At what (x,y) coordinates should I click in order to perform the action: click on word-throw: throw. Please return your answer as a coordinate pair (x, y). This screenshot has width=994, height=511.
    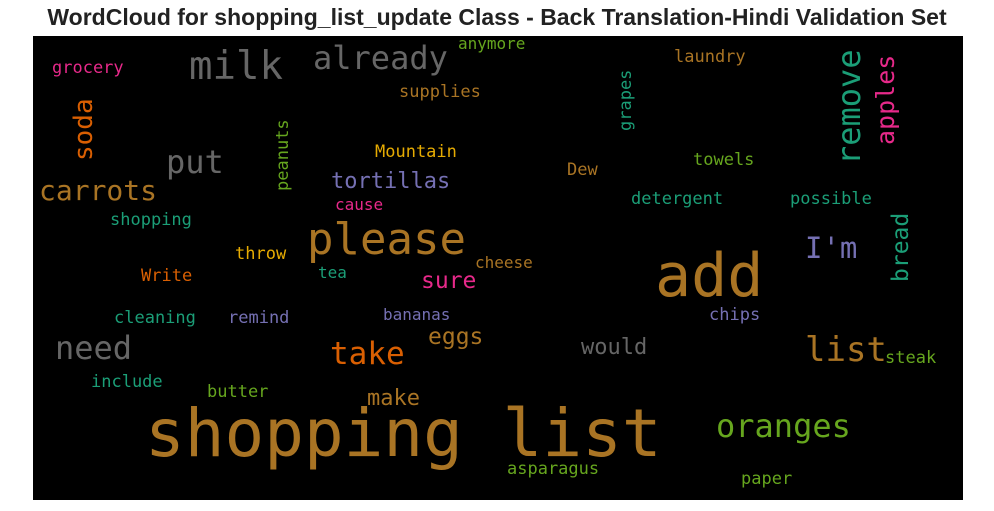
    Looking at the image, I should click on (261, 254).